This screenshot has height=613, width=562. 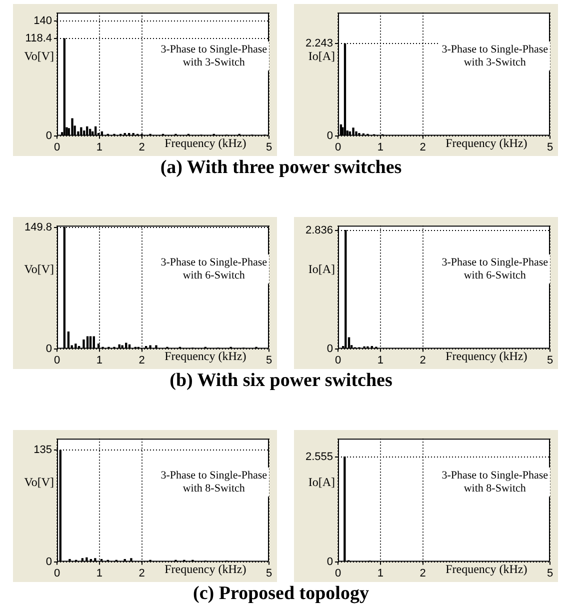 I want to click on y-tick-label: 2.555, so click(x=319, y=456).